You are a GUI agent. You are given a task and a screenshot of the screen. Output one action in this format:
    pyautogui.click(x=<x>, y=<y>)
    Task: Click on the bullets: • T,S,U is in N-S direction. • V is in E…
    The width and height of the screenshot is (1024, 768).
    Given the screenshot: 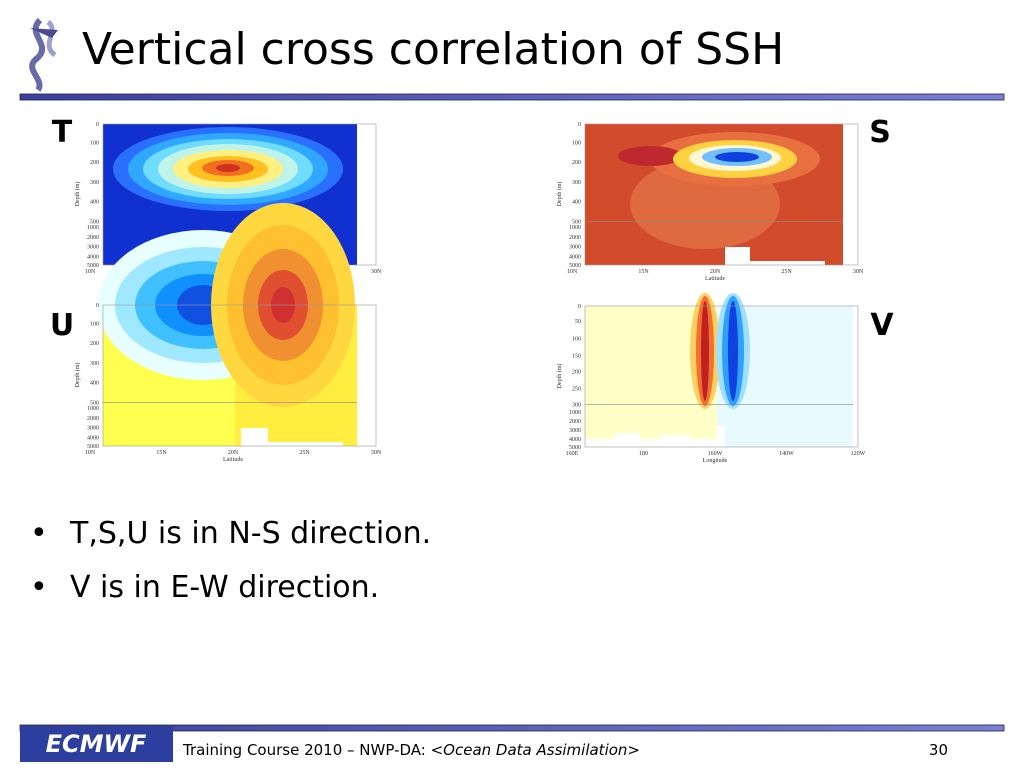 What is the action you would take?
    pyautogui.click(x=230, y=560)
    